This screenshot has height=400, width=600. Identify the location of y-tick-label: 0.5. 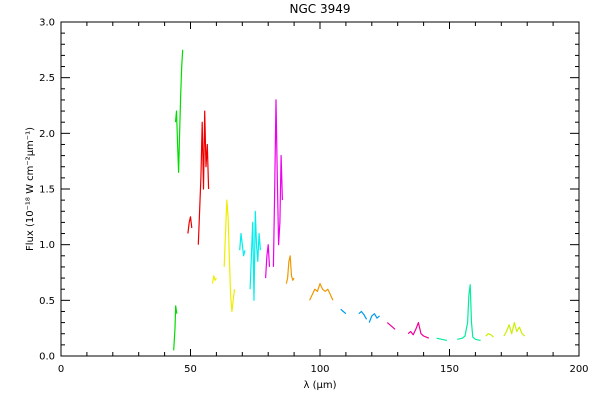
(47, 301).